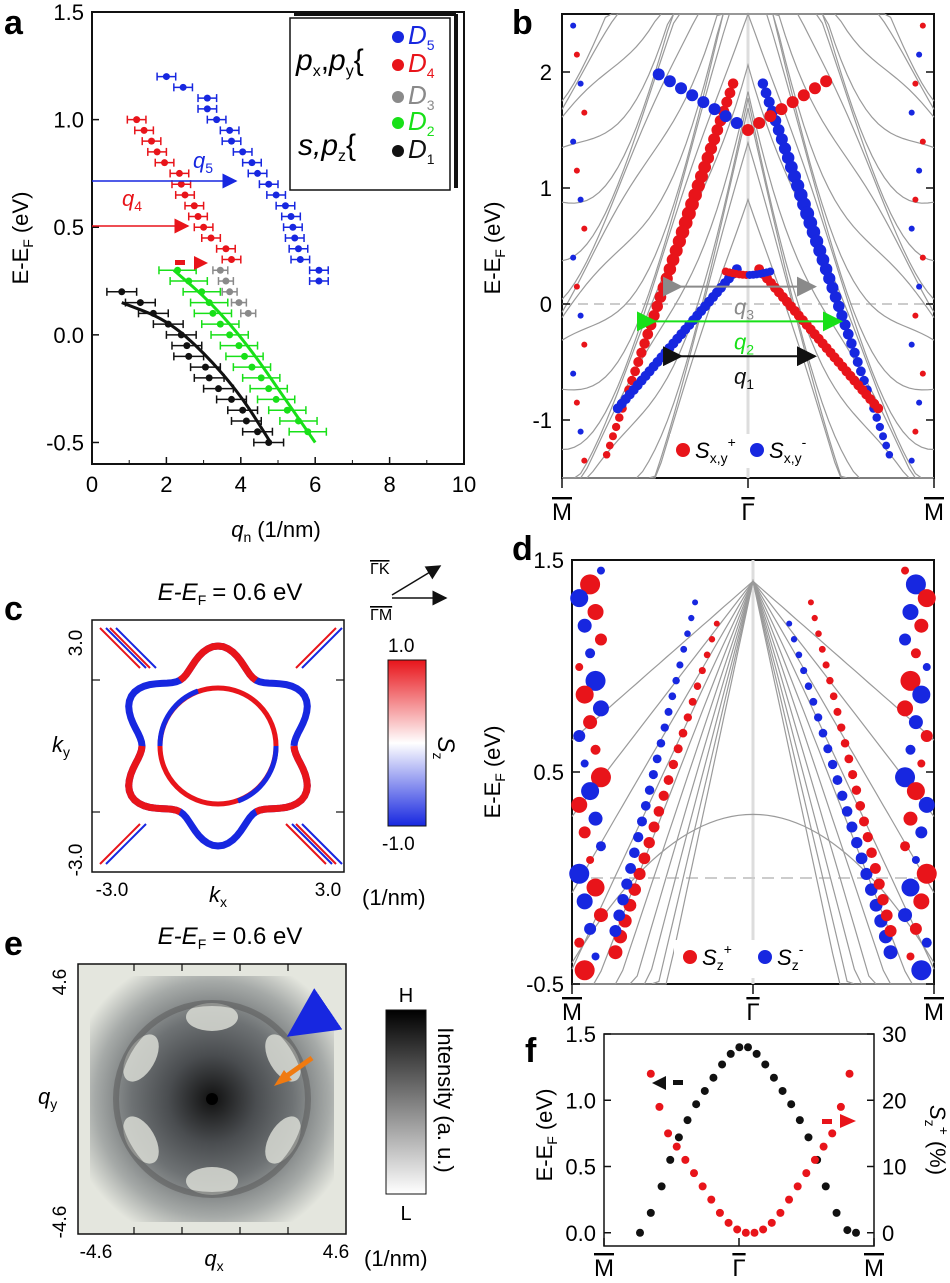 This screenshot has height=1283, width=950. Describe the element at coordinates (336, 1252) in the screenshot. I see `x-tick-e-right: 4.6` at that location.